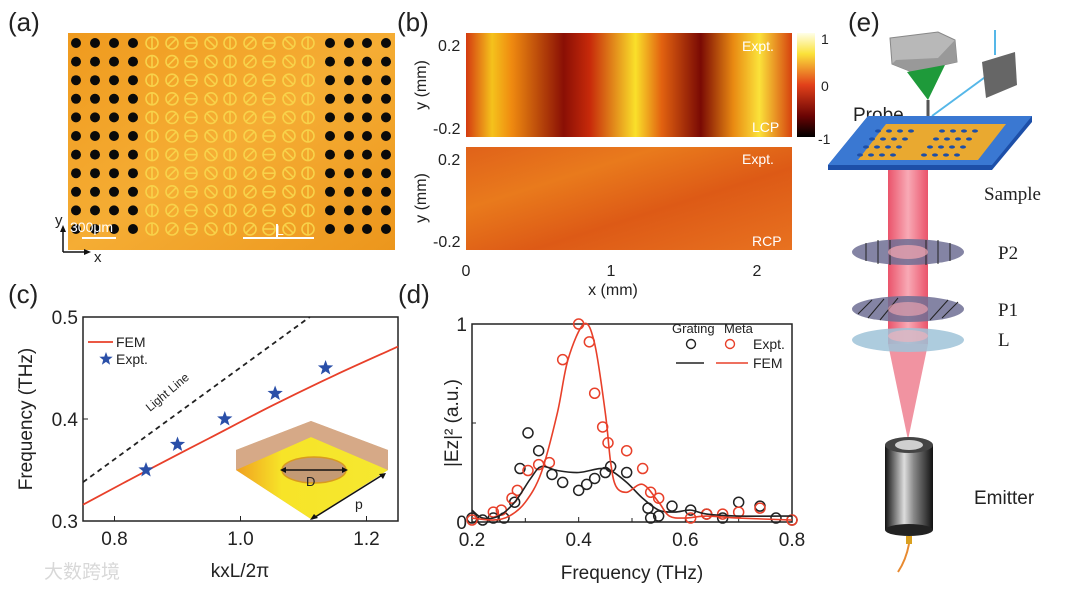 The height and width of the screenshot is (591, 1080). What do you see at coordinates (685, 540) in the screenshot?
I see `x-tick-label: 0.6` at bounding box center [685, 540].